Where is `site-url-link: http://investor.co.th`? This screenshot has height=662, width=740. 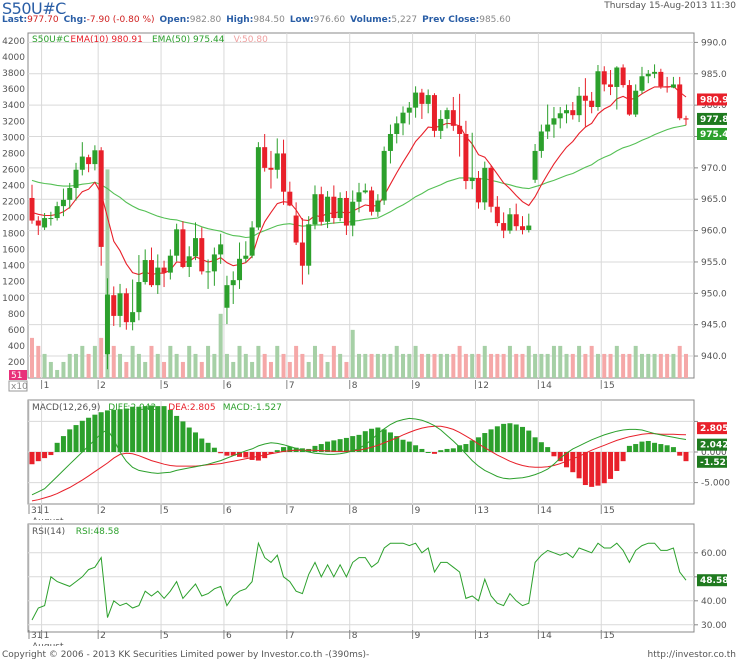
site-url-link: http://investor.co.th is located at coordinates (692, 655).